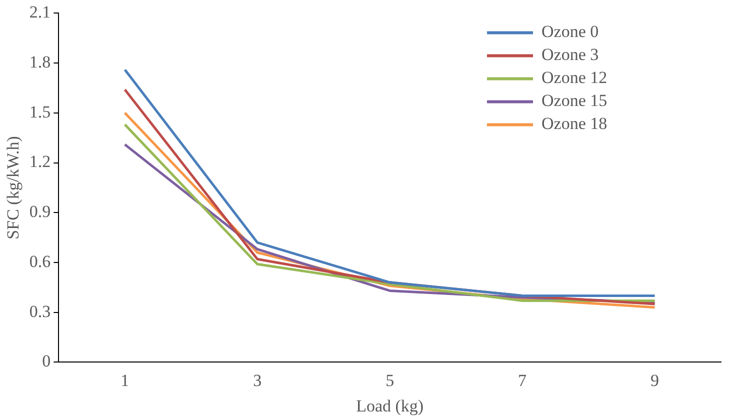  I want to click on legend-label: Ozone 12, so click(575, 78).